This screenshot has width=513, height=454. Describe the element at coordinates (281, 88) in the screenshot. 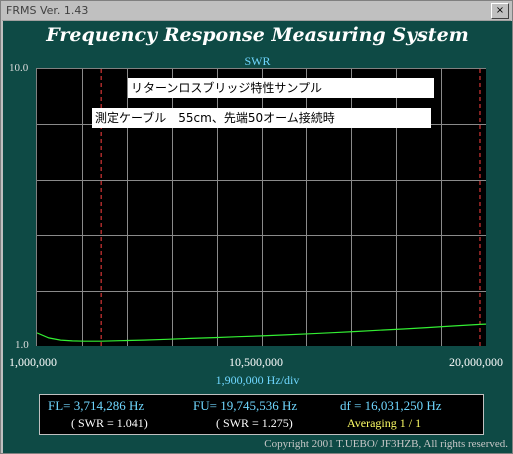

I see `annotation-title: リターンロスブリッジ特性サンプル` at that location.